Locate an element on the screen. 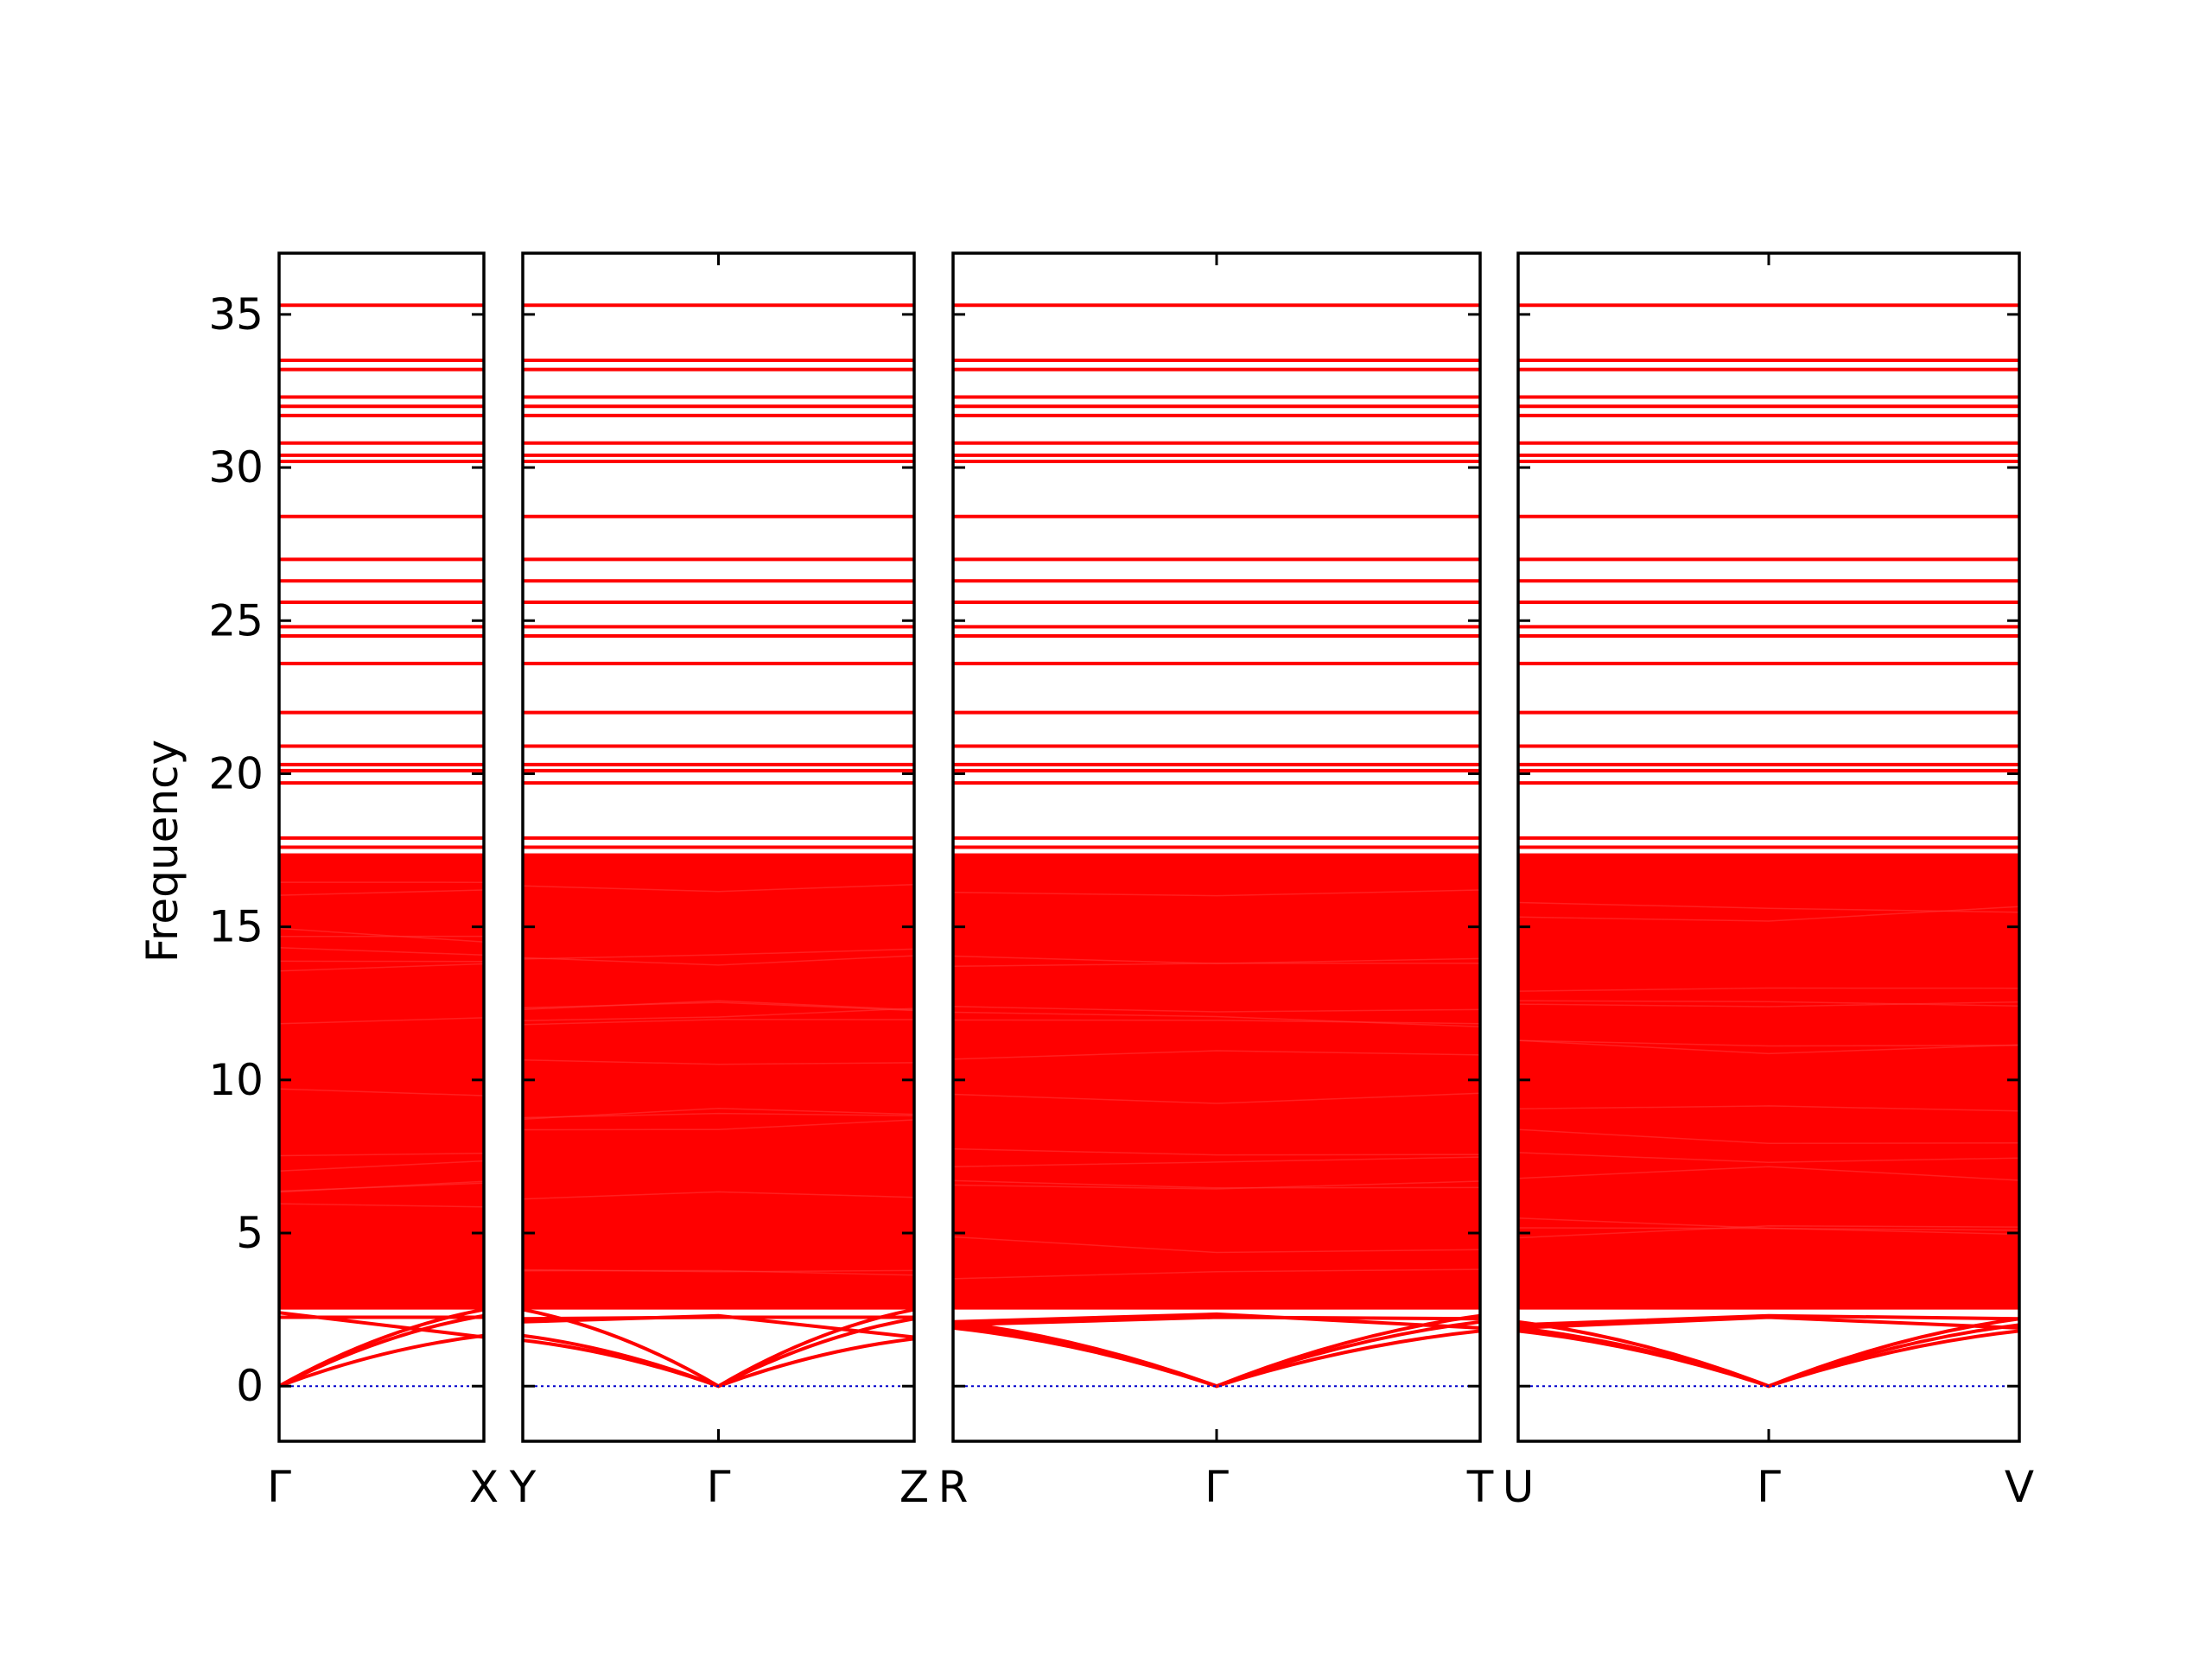 This screenshot has width=2212, height=1659. x-tick-label: Y is located at coordinates (523, 1487).